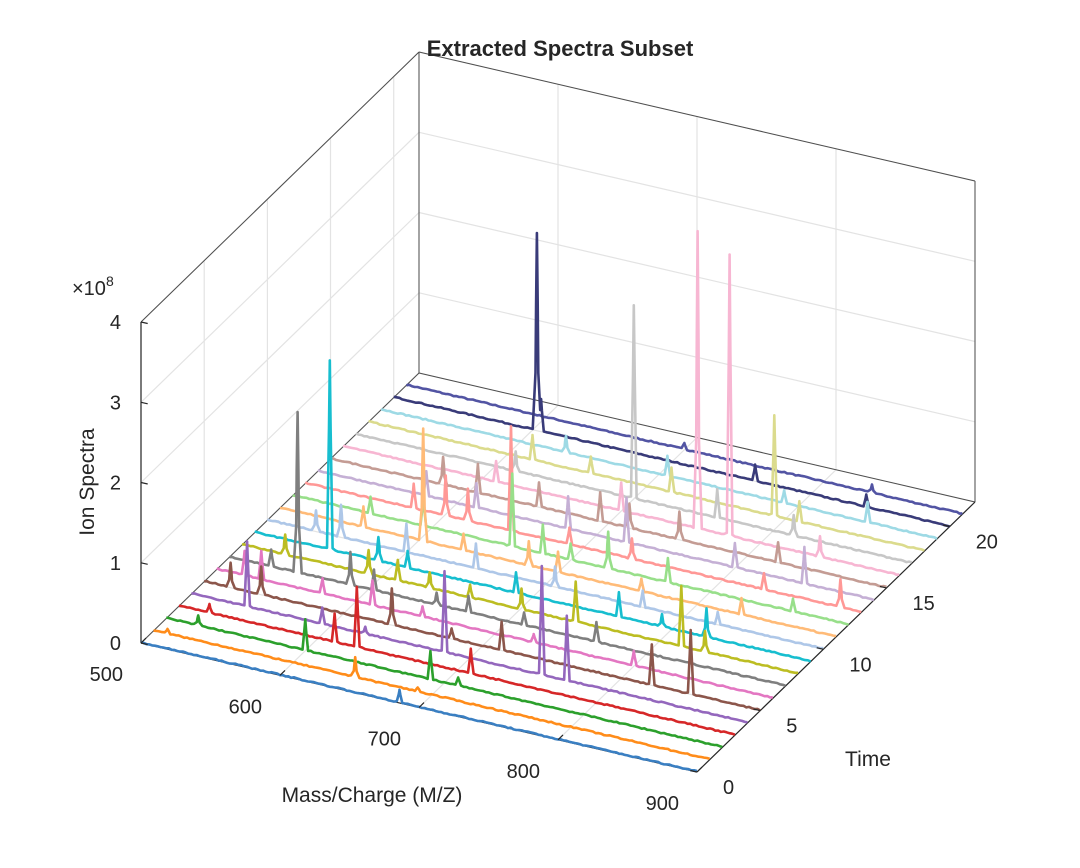 Image resolution: width=1080 pixels, height=868 pixels. I want to click on y-axis-line, so click(836, 637).